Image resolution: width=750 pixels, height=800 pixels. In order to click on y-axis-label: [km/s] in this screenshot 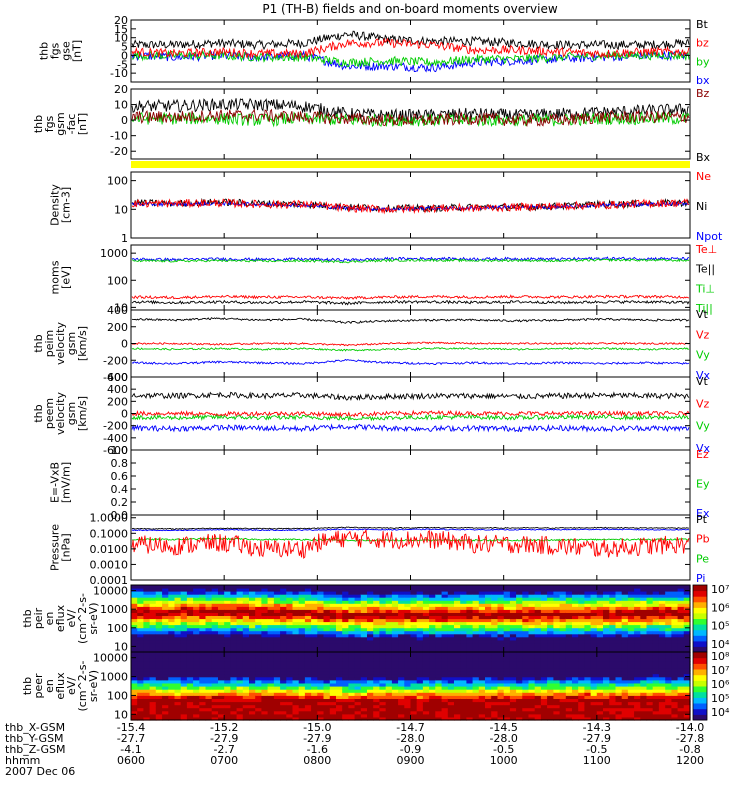, I will do `click(82, 413)`.